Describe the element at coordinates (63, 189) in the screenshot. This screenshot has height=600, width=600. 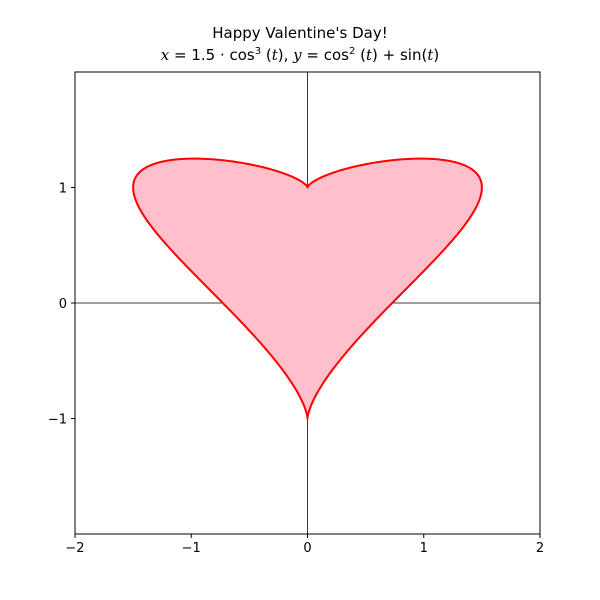
I see `y-tick-label: 1` at that location.